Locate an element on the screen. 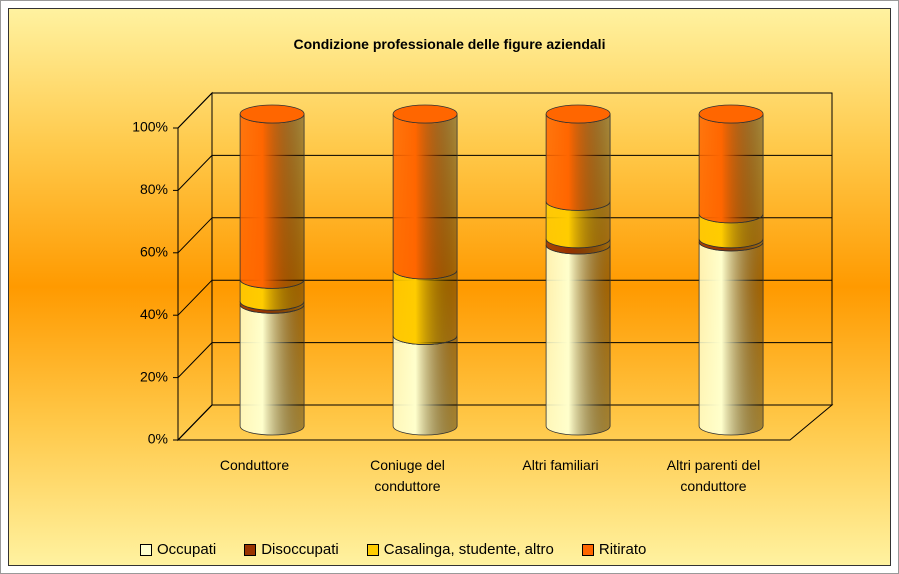  y-tick-label: 0% is located at coordinates (158, 439).